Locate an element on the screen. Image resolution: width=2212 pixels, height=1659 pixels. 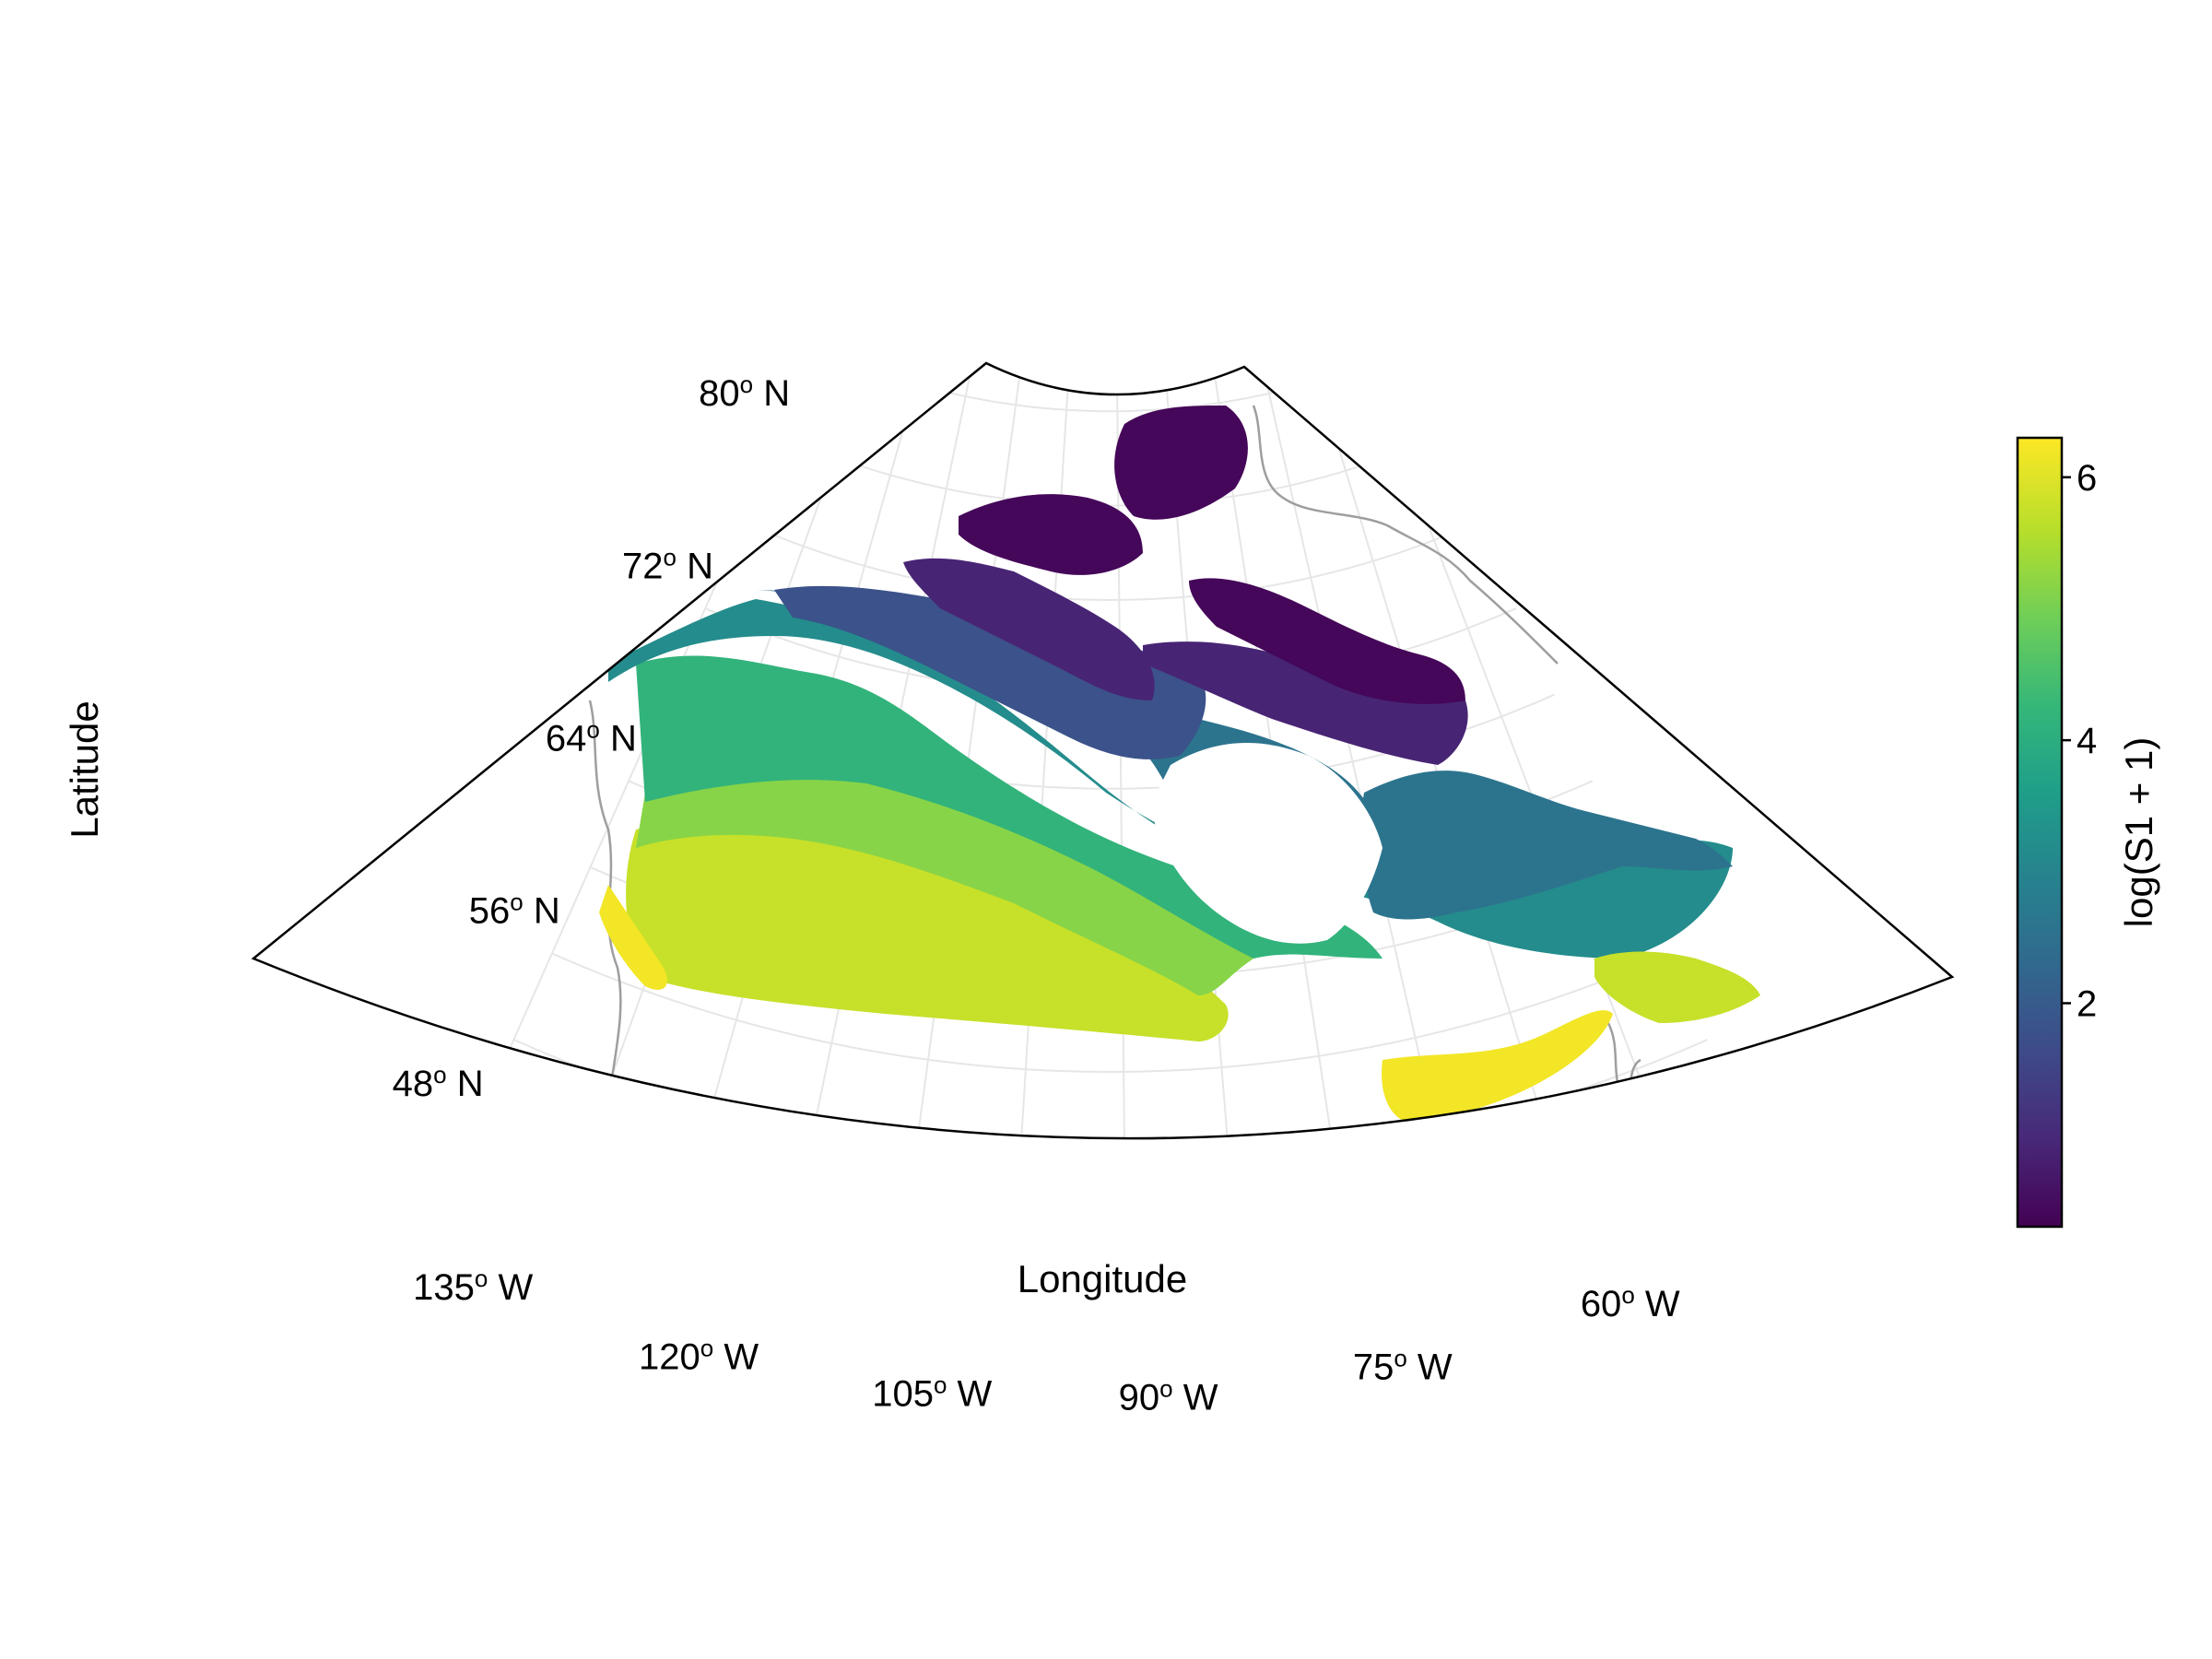
latitude-tick-label: 72o N is located at coordinates (667, 564).